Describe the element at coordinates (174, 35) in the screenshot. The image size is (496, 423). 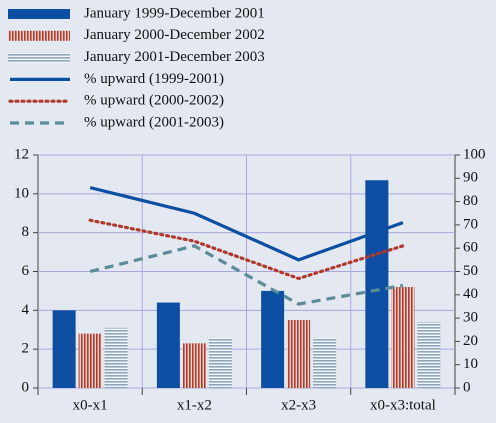
I see `legend-label: January 2000-December 2002` at that location.